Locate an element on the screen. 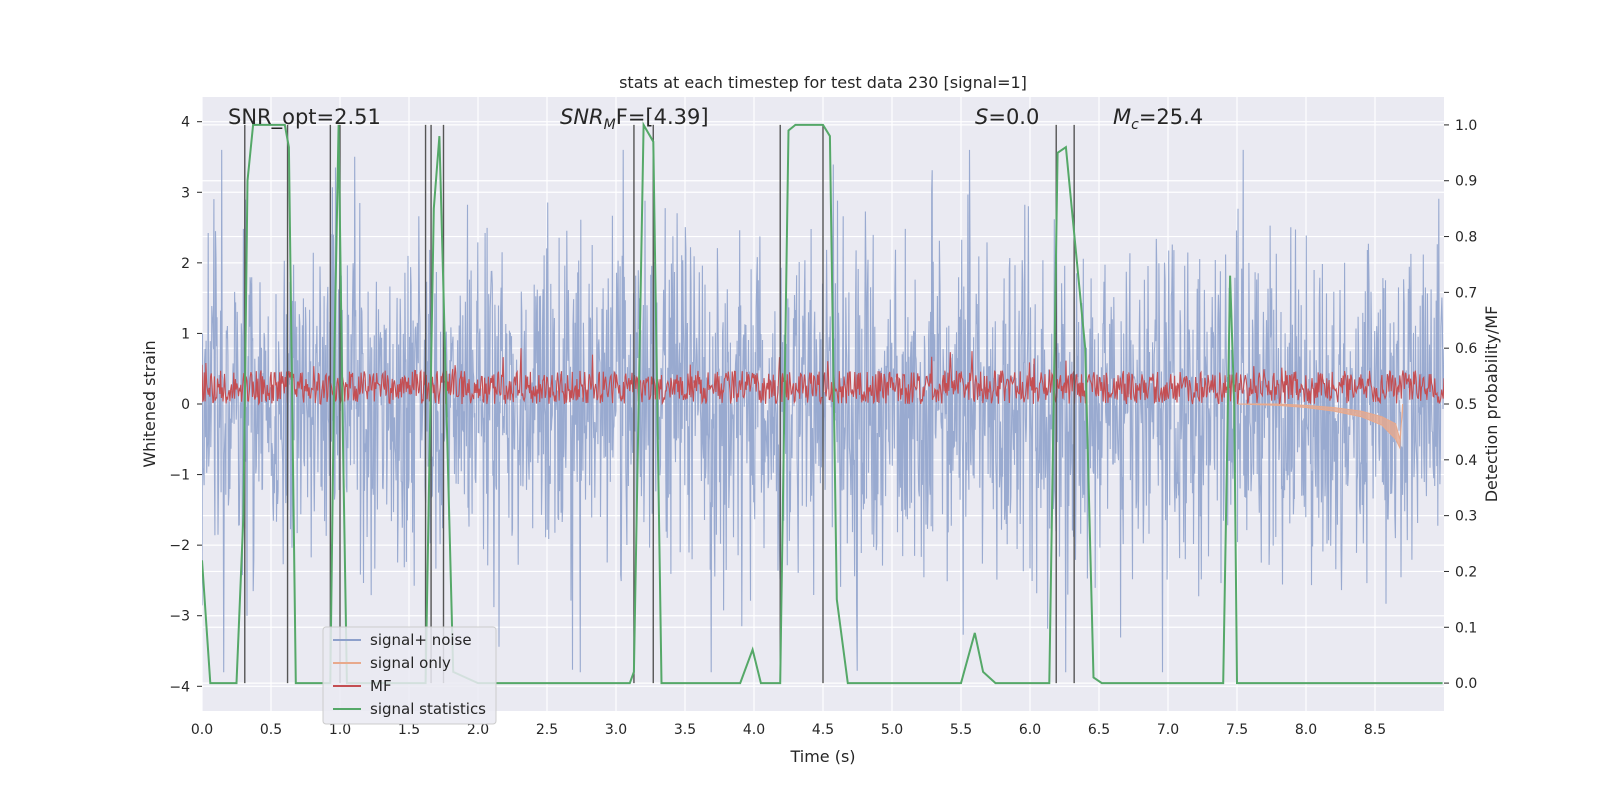 The image size is (1600, 800). annotation-s-rest: =0.0 is located at coordinates (1013, 117).